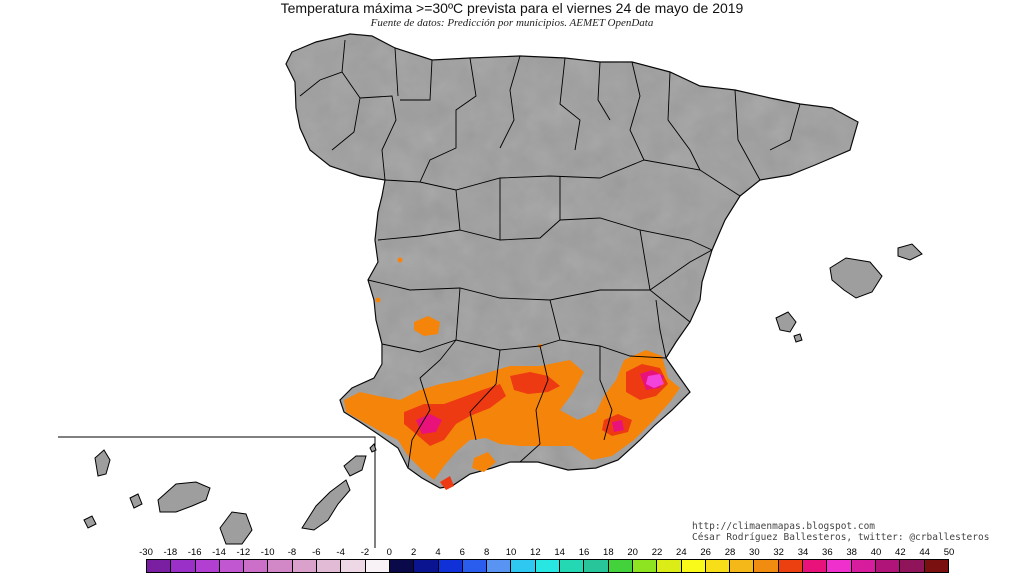  Describe the element at coordinates (511, 552) in the screenshot. I see `legend-tick-label: 10` at that location.